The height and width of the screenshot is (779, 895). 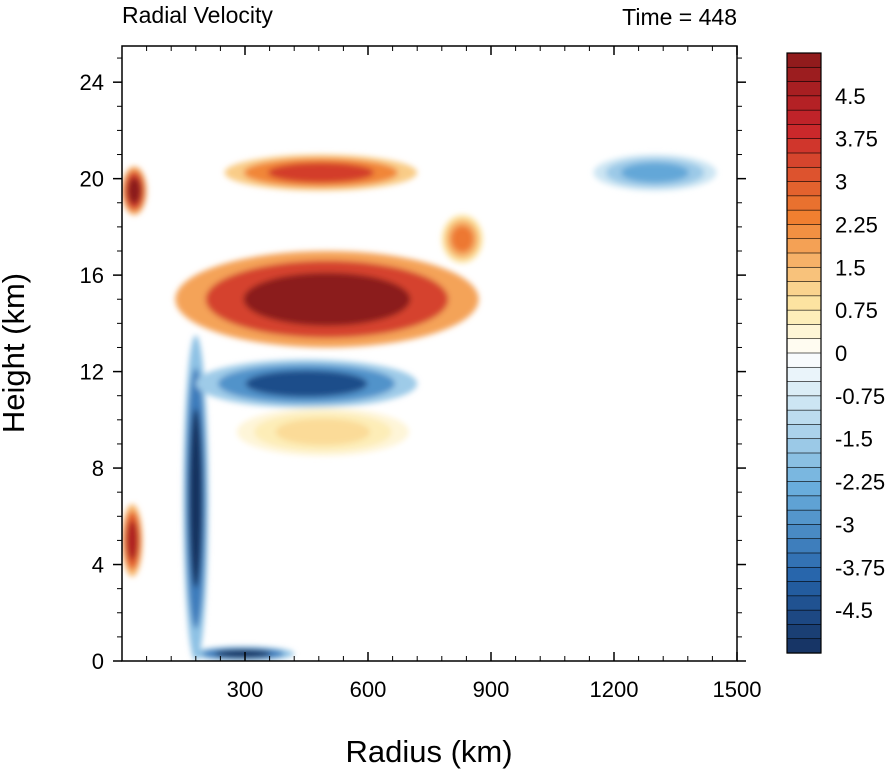 I want to click on chart-title-right: Time = 448, so click(x=679, y=17).